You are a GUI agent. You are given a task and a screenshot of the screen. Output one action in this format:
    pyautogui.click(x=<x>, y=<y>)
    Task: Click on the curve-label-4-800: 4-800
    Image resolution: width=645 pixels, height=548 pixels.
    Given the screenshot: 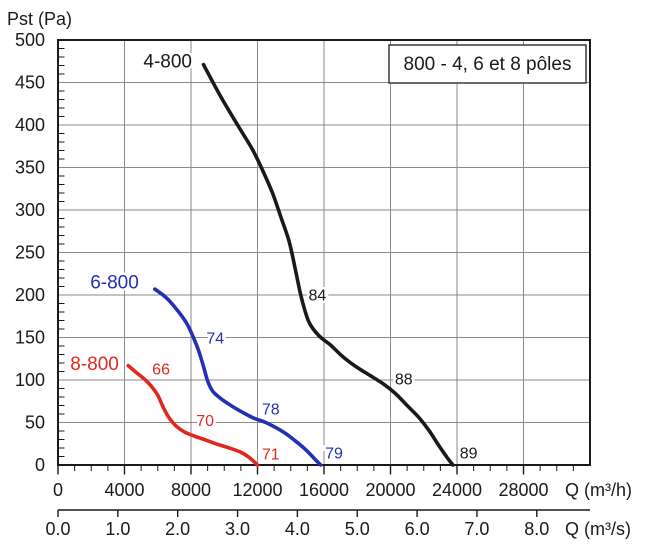 What is the action you would take?
    pyautogui.click(x=167, y=62)
    